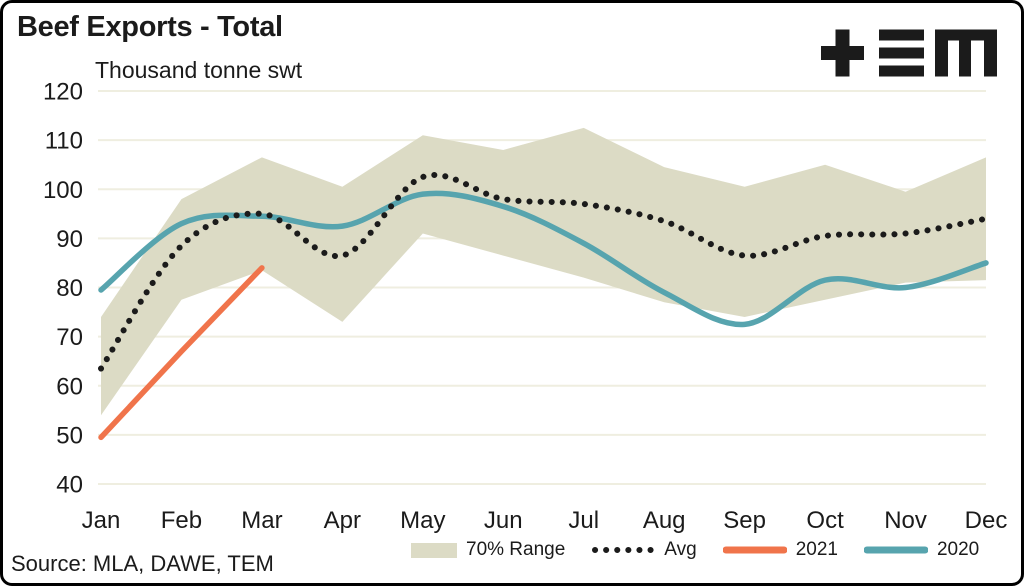  What do you see at coordinates (545, 520) in the screenshot?
I see `x-axis-tick-labels: Jan Feb Mar Apr May Jun Jul Aug Sep Oct Nov Dec` at bounding box center [545, 520].